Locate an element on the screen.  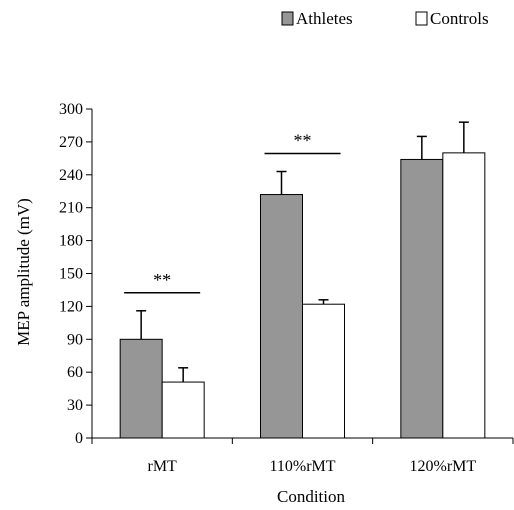
x-tick-label: rMT is located at coordinates (163, 466).